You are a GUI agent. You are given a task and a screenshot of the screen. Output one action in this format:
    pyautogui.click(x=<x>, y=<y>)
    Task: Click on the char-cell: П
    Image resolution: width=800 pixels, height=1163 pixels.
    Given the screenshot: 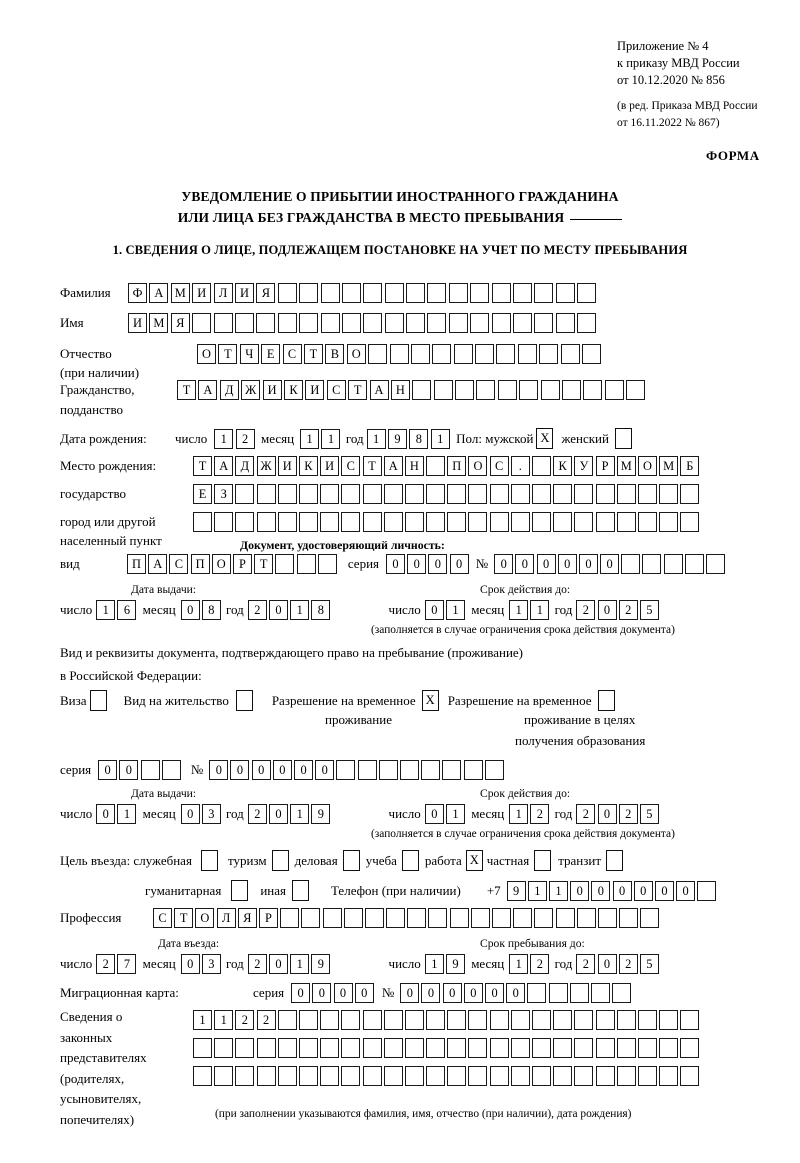 What is the action you would take?
    pyautogui.click(x=457, y=466)
    